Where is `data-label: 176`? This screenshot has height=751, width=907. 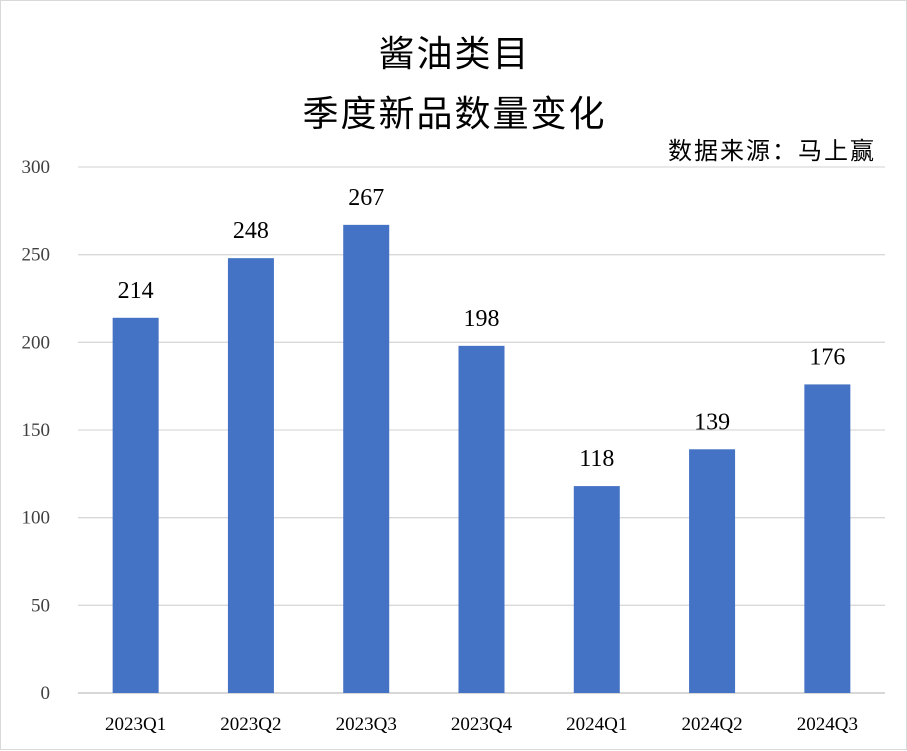
data-label: 176 is located at coordinates (827, 357).